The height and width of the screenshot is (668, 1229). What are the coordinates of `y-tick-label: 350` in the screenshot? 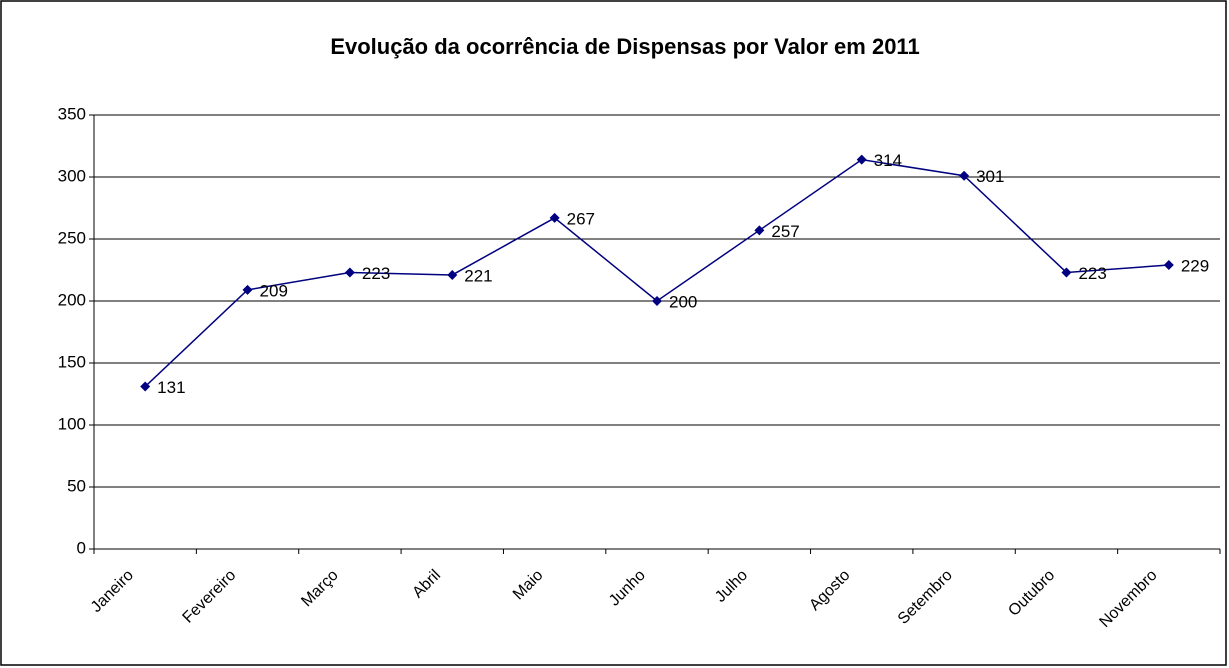 It's located at (72, 113).